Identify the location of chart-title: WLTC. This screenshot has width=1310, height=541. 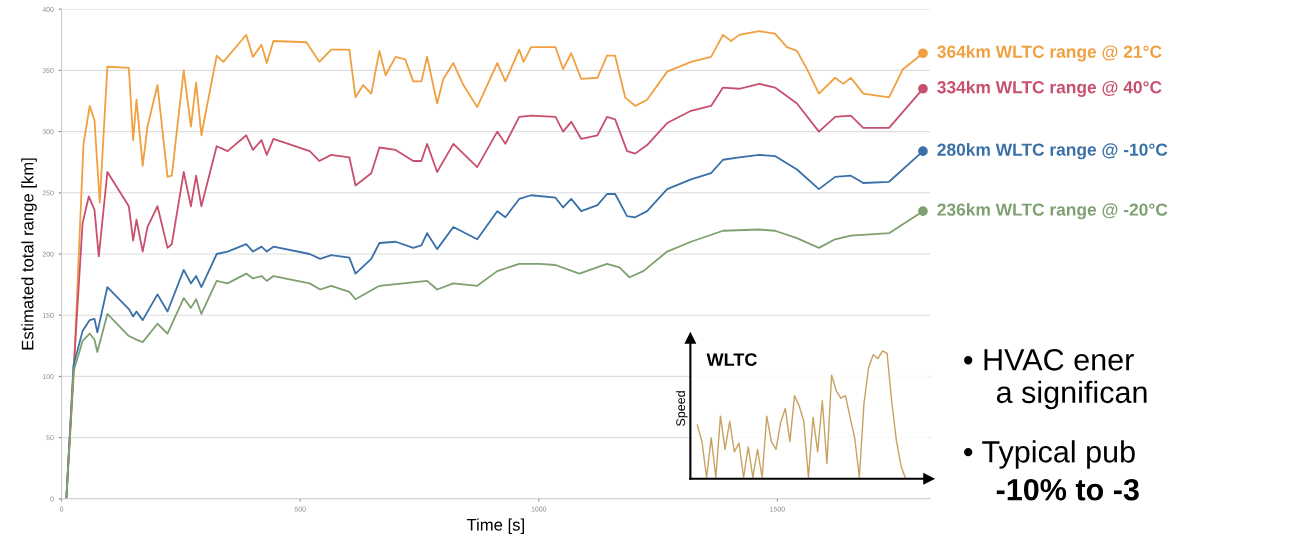
(731, 359).